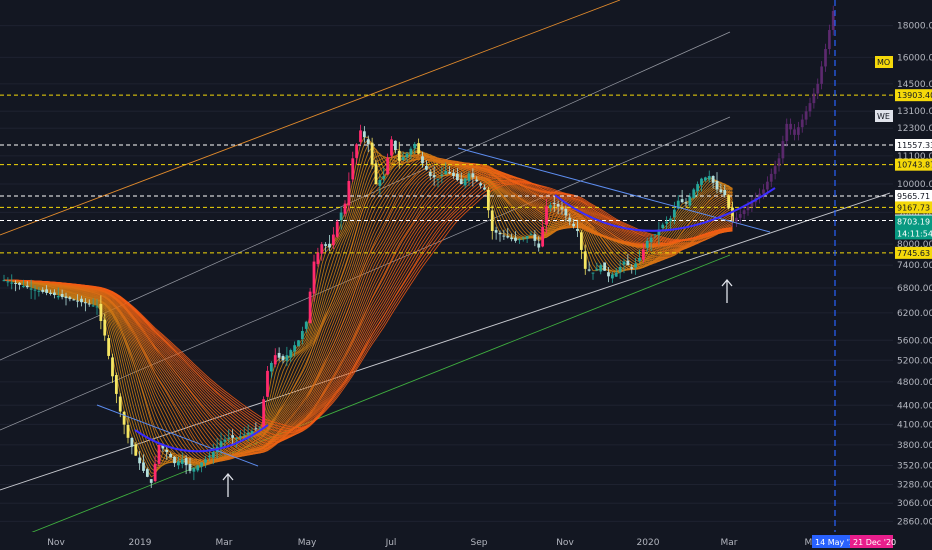  Describe the element at coordinates (228, 476) in the screenshot. I see `up-arrow-head-icon` at that location.